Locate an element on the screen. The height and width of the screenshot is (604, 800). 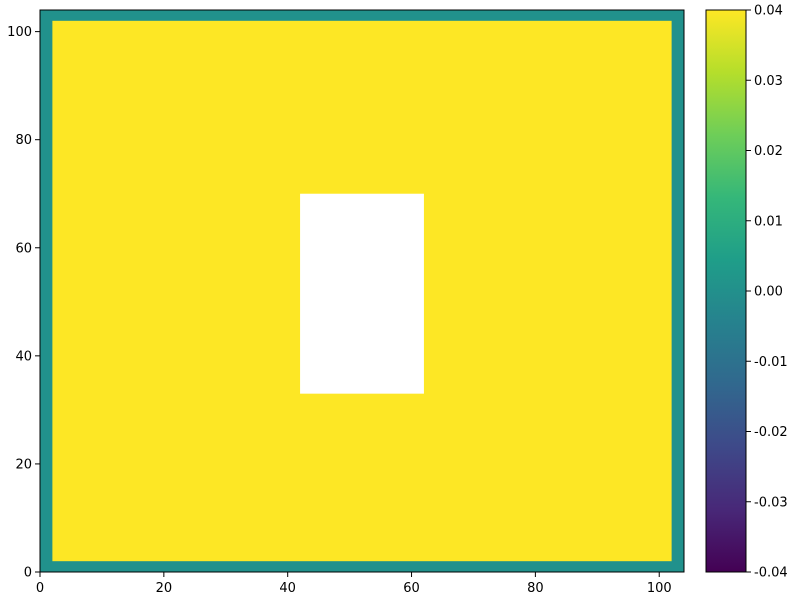
colorbar-tick-label: 0.02 is located at coordinates (768, 151).